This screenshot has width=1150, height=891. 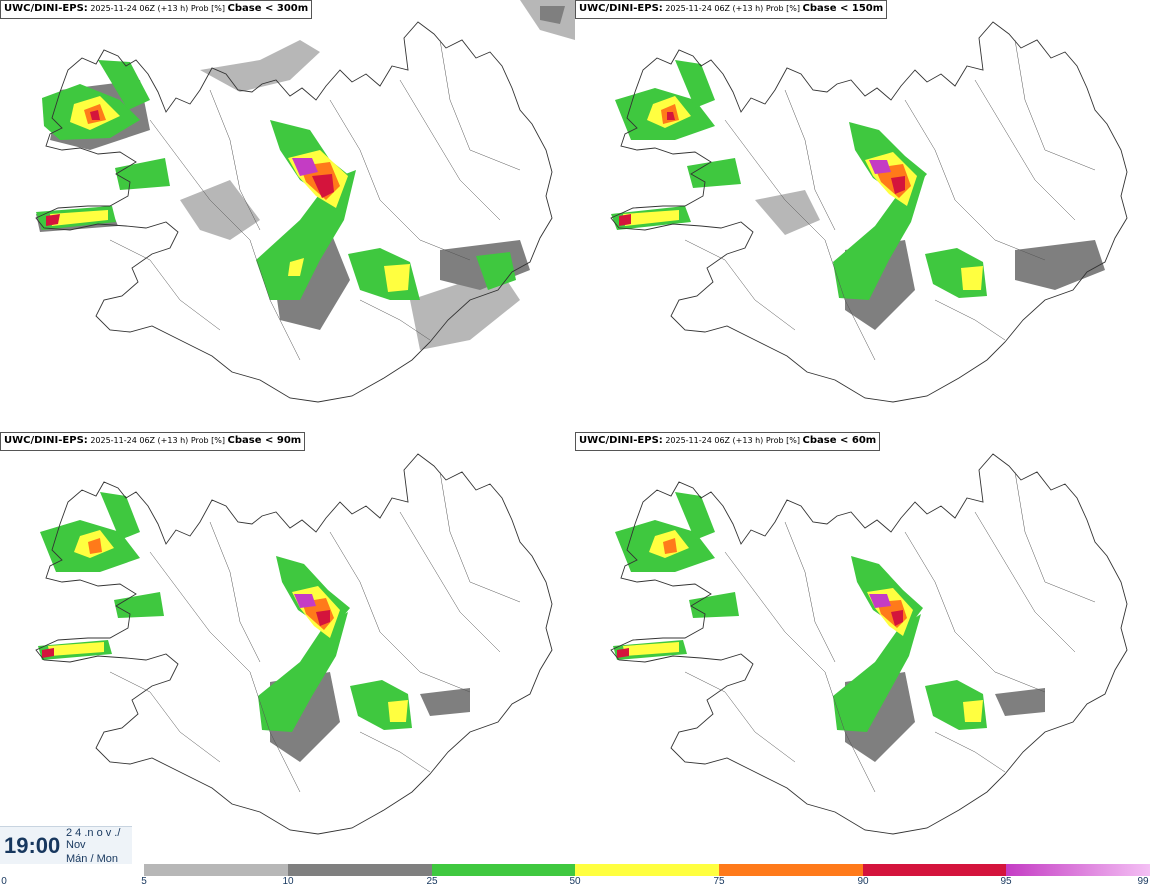 I want to click on valid-time: 19:00, so click(x=32, y=845).